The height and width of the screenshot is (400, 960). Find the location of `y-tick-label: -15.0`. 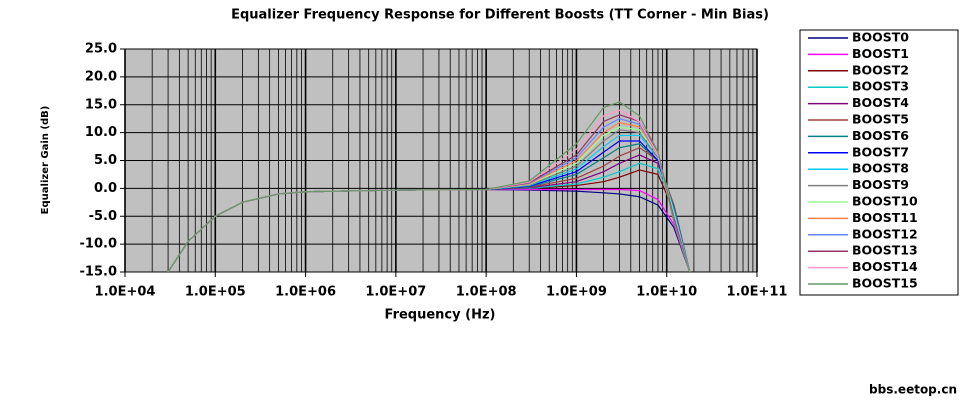

y-tick-label: -15.0 is located at coordinates (98, 272).